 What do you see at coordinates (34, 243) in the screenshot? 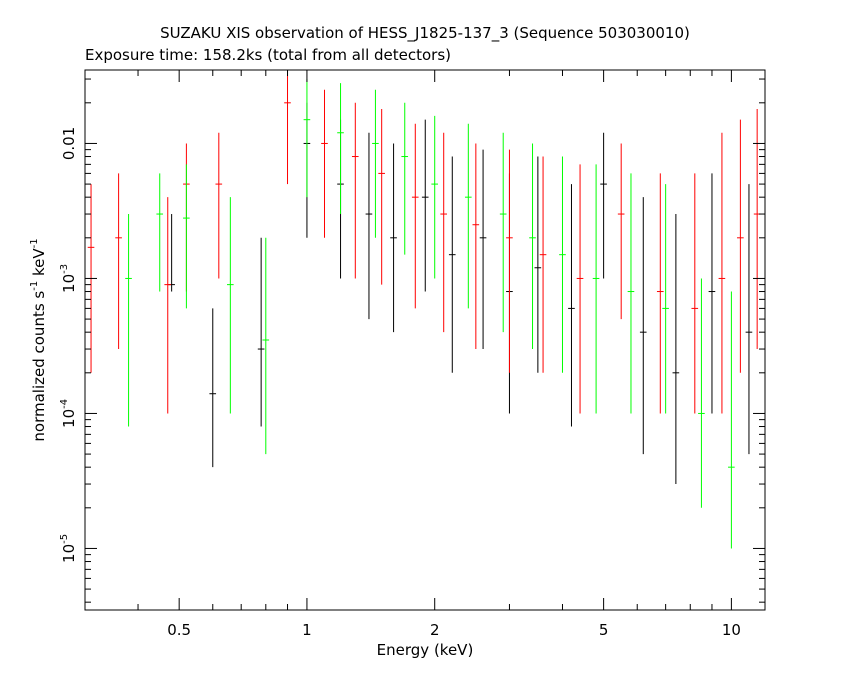
I see `y-axis-label-sup2: -1` at bounding box center [34, 243].